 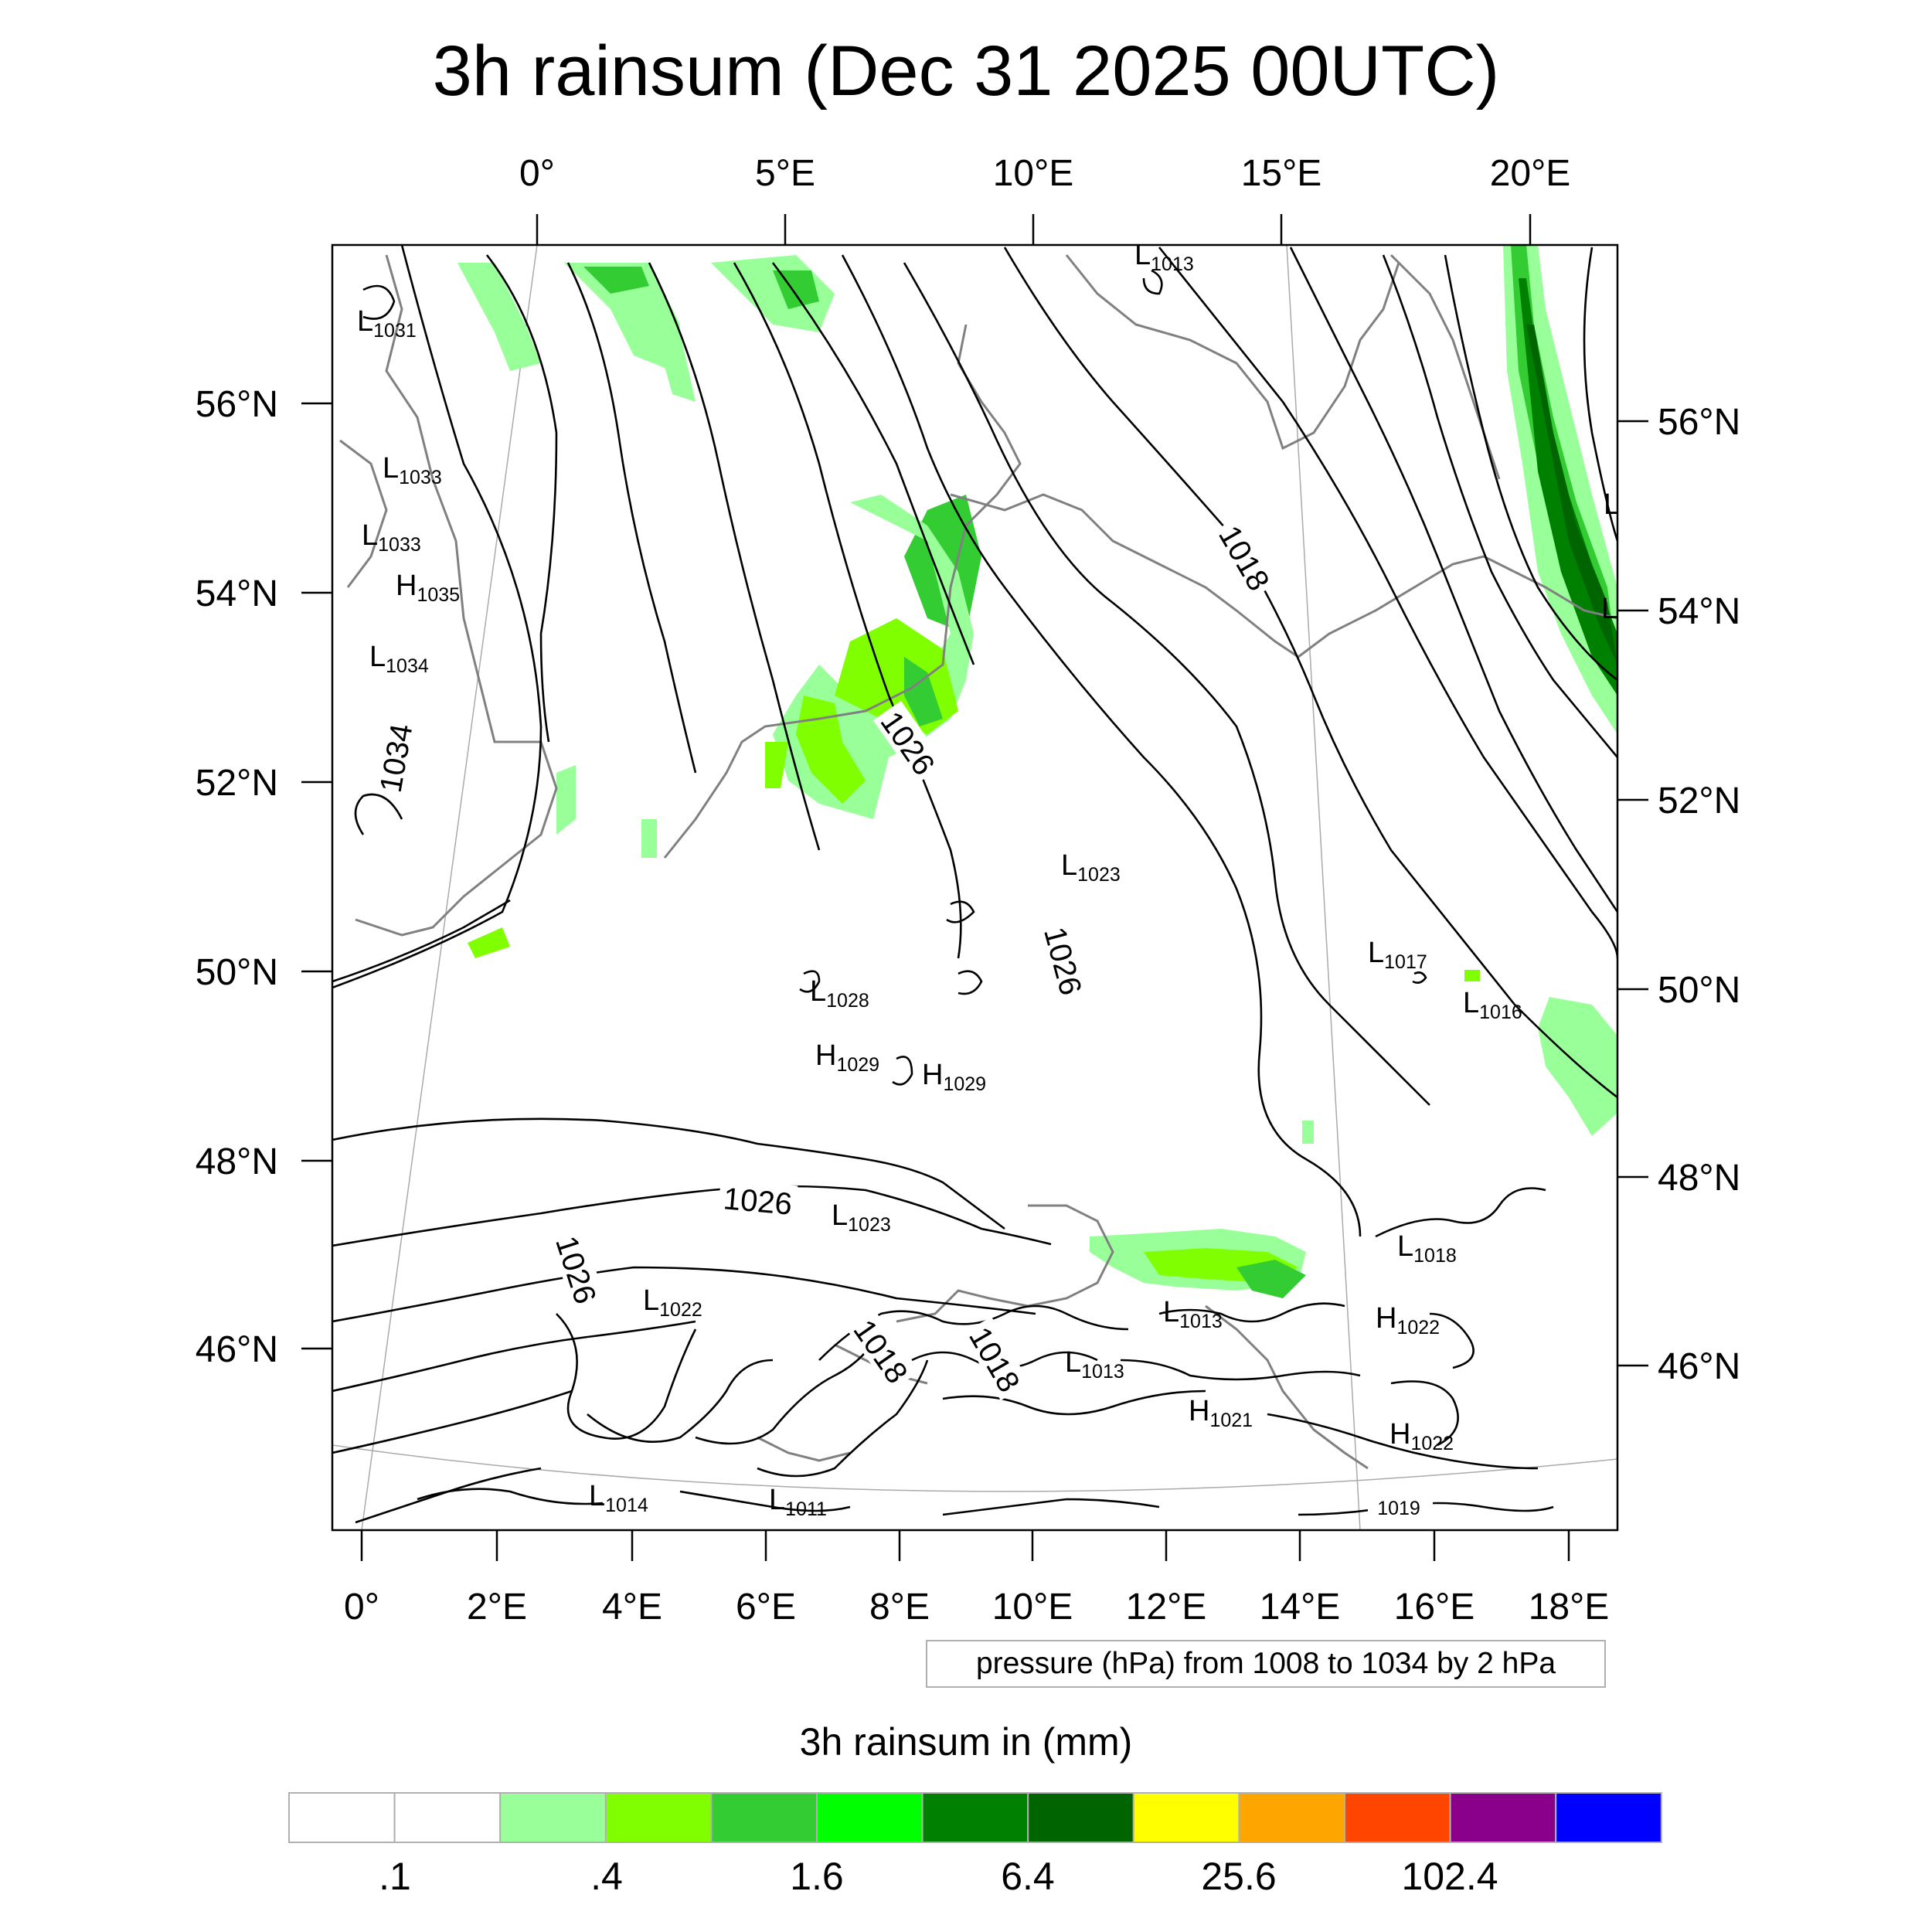 What do you see at coordinates (537, 174) in the screenshot?
I see `top-tick-label: 0°` at bounding box center [537, 174].